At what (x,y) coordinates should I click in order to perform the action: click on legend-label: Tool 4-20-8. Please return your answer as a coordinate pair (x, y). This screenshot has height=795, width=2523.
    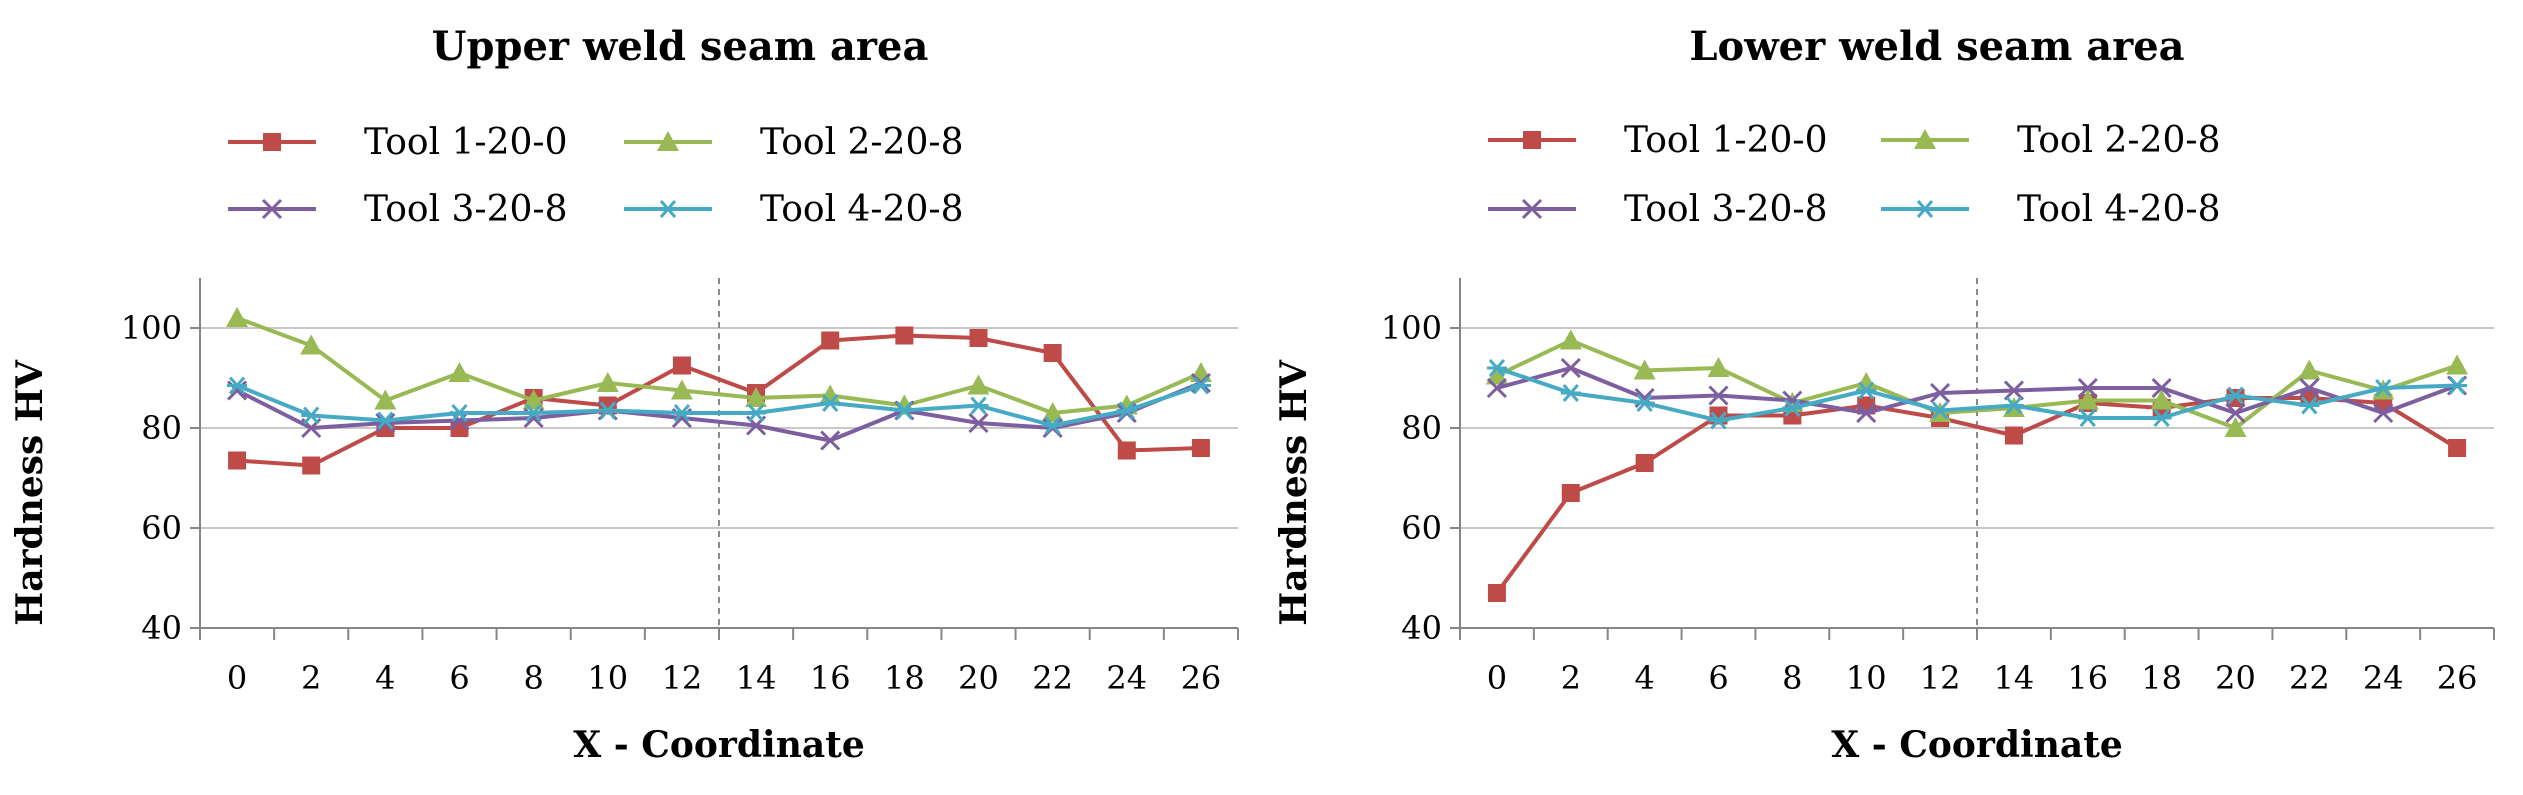
    Looking at the image, I should click on (861, 209).